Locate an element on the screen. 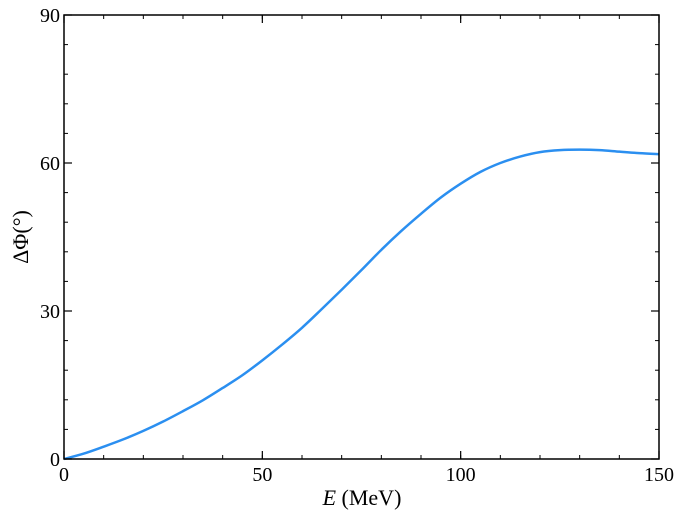 The height and width of the screenshot is (519, 684). x-tick-label: 150 is located at coordinates (659, 475).